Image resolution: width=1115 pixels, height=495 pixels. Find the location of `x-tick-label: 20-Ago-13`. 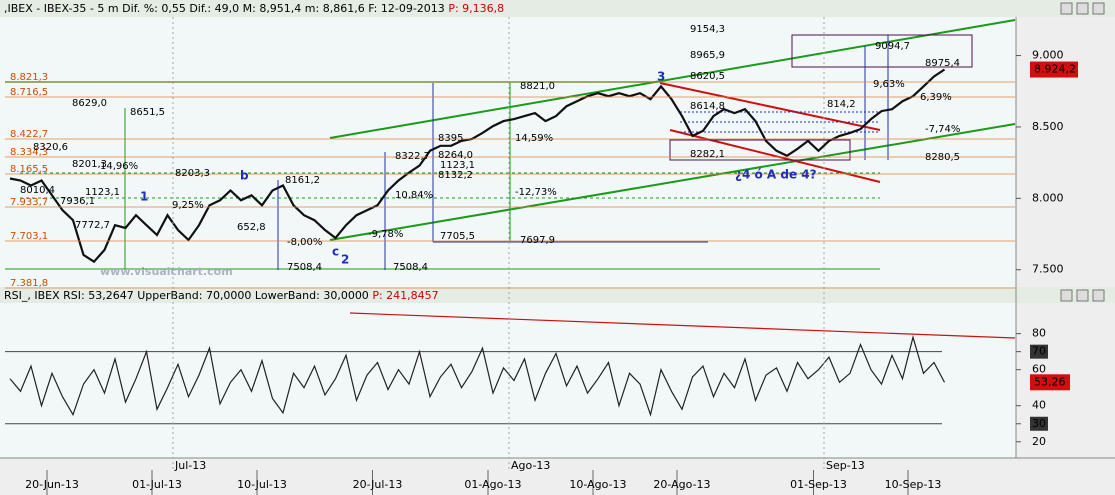

x-tick-label: 20-Ago-13 is located at coordinates (681, 484).